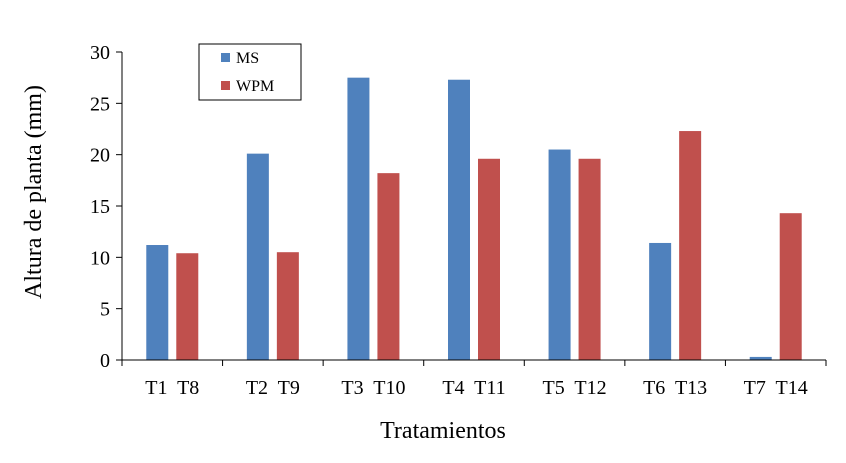  I want to click on x-category-label: T7 T14, so click(776, 388).